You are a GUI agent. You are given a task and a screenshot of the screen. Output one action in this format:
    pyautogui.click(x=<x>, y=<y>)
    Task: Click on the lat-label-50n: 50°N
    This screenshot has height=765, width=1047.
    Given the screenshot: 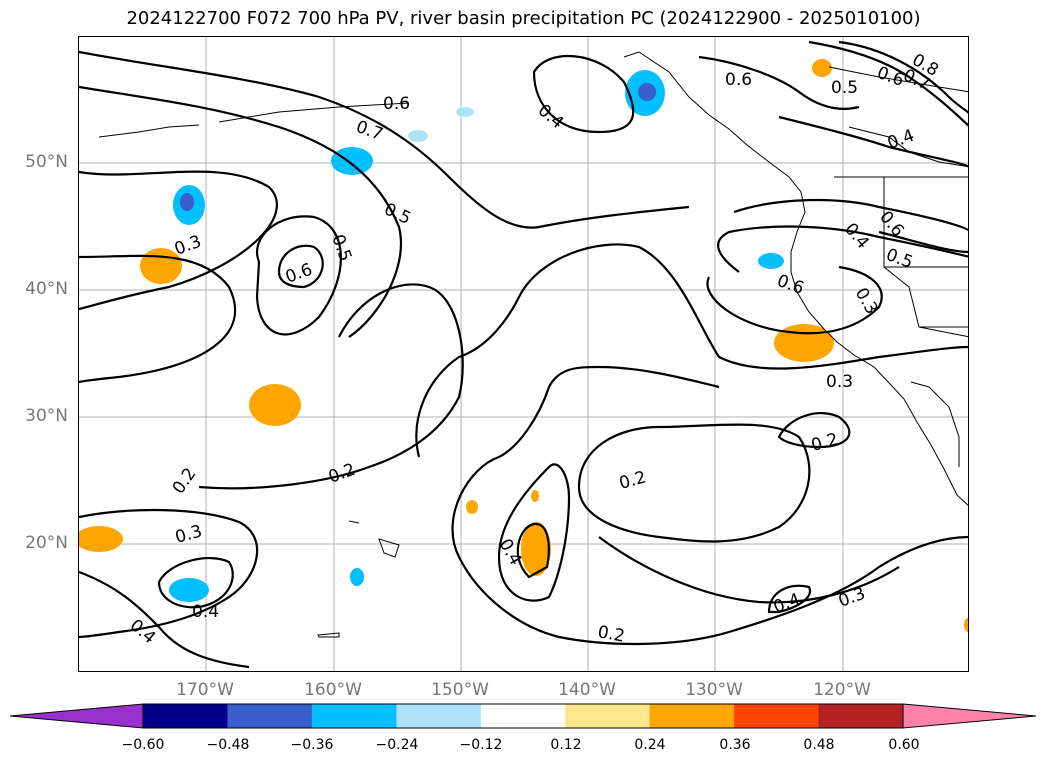 What is the action you would take?
    pyautogui.click(x=46, y=162)
    